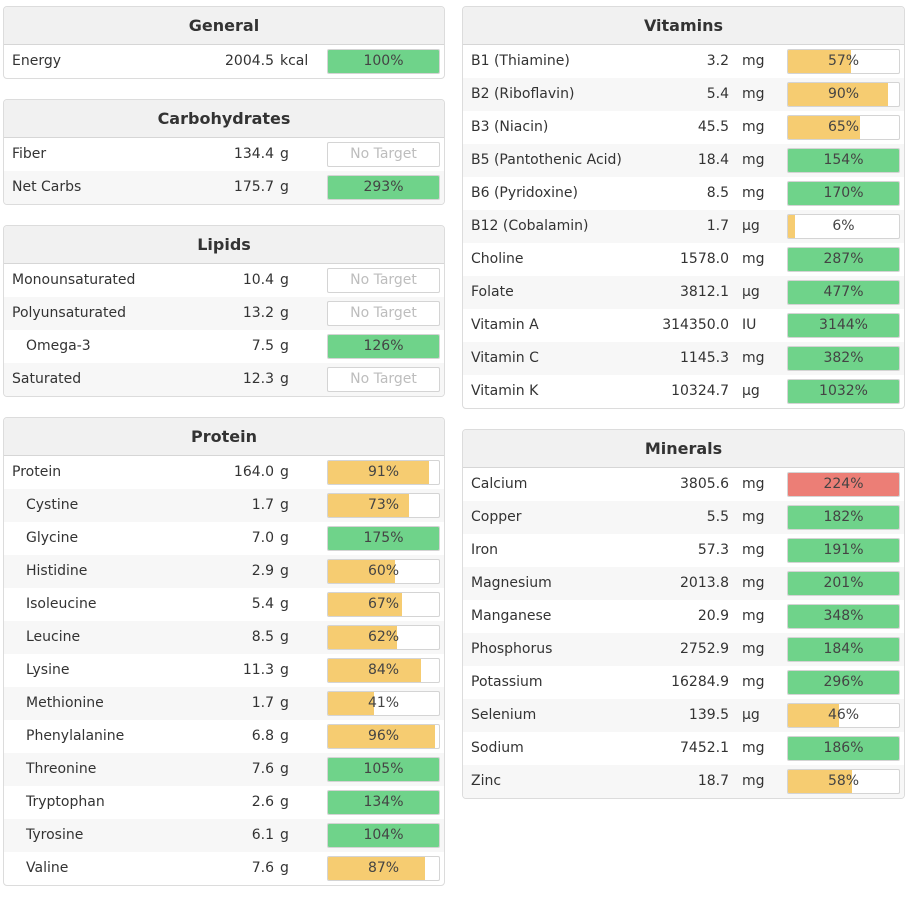  I want to click on nutrient-row-tyrosine: Tyrosine 6.1 g 104%, so click(224, 835).